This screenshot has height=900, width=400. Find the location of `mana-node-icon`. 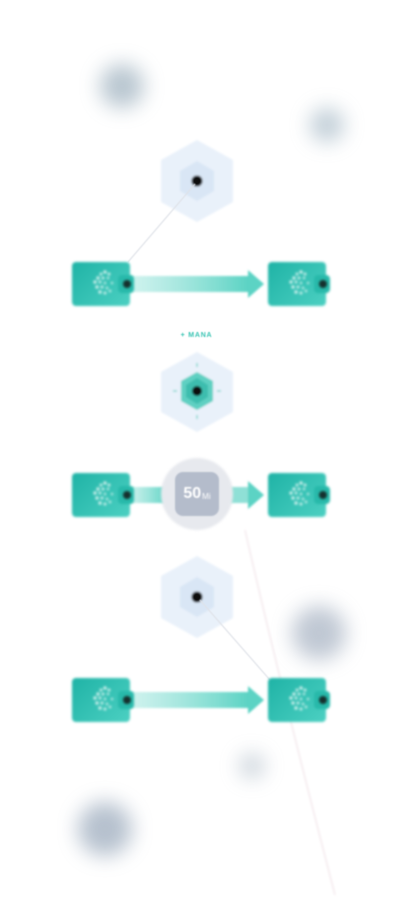

mana-node-icon is located at coordinates (197, 392).